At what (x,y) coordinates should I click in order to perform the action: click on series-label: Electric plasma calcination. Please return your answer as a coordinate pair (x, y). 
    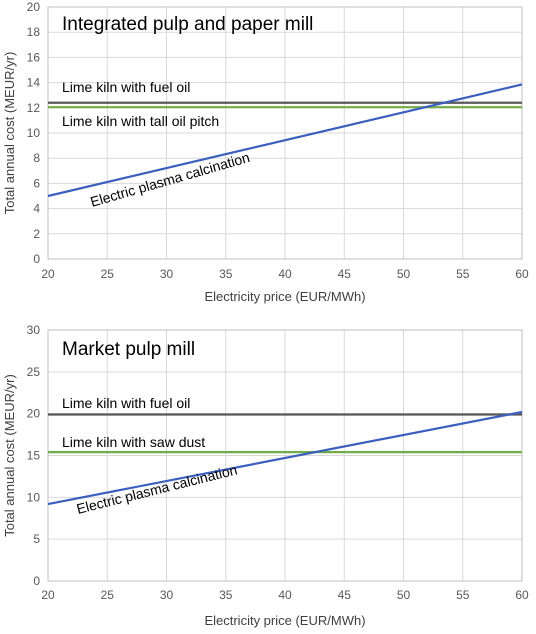
    Looking at the image, I should click on (157, 488).